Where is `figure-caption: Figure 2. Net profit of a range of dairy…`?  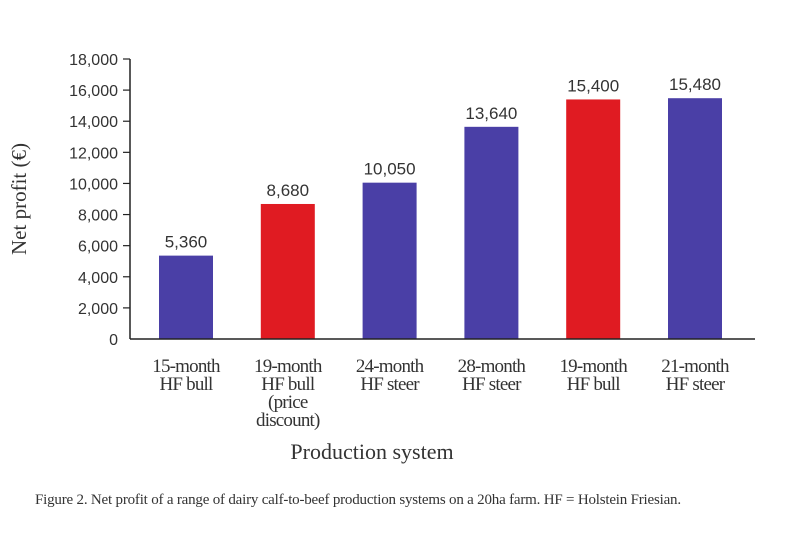
figure-caption: Figure 2. Net profit of a range of dairy… is located at coordinates (358, 500).